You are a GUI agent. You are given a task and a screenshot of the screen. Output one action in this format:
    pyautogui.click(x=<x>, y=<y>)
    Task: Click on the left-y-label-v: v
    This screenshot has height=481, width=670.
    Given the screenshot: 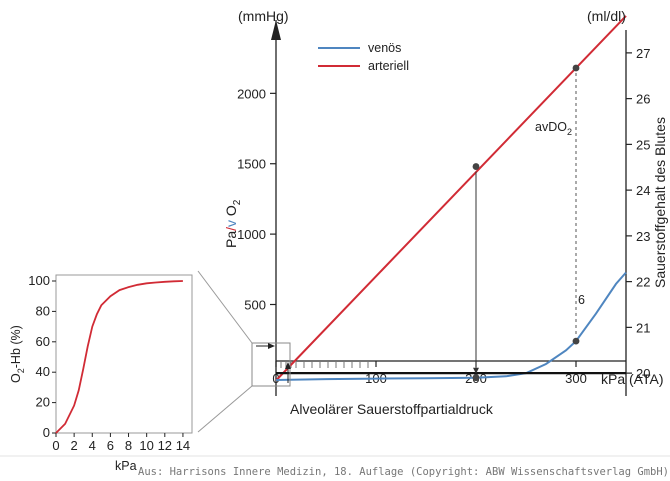 What is the action you would take?
    pyautogui.click(x=231, y=223)
    